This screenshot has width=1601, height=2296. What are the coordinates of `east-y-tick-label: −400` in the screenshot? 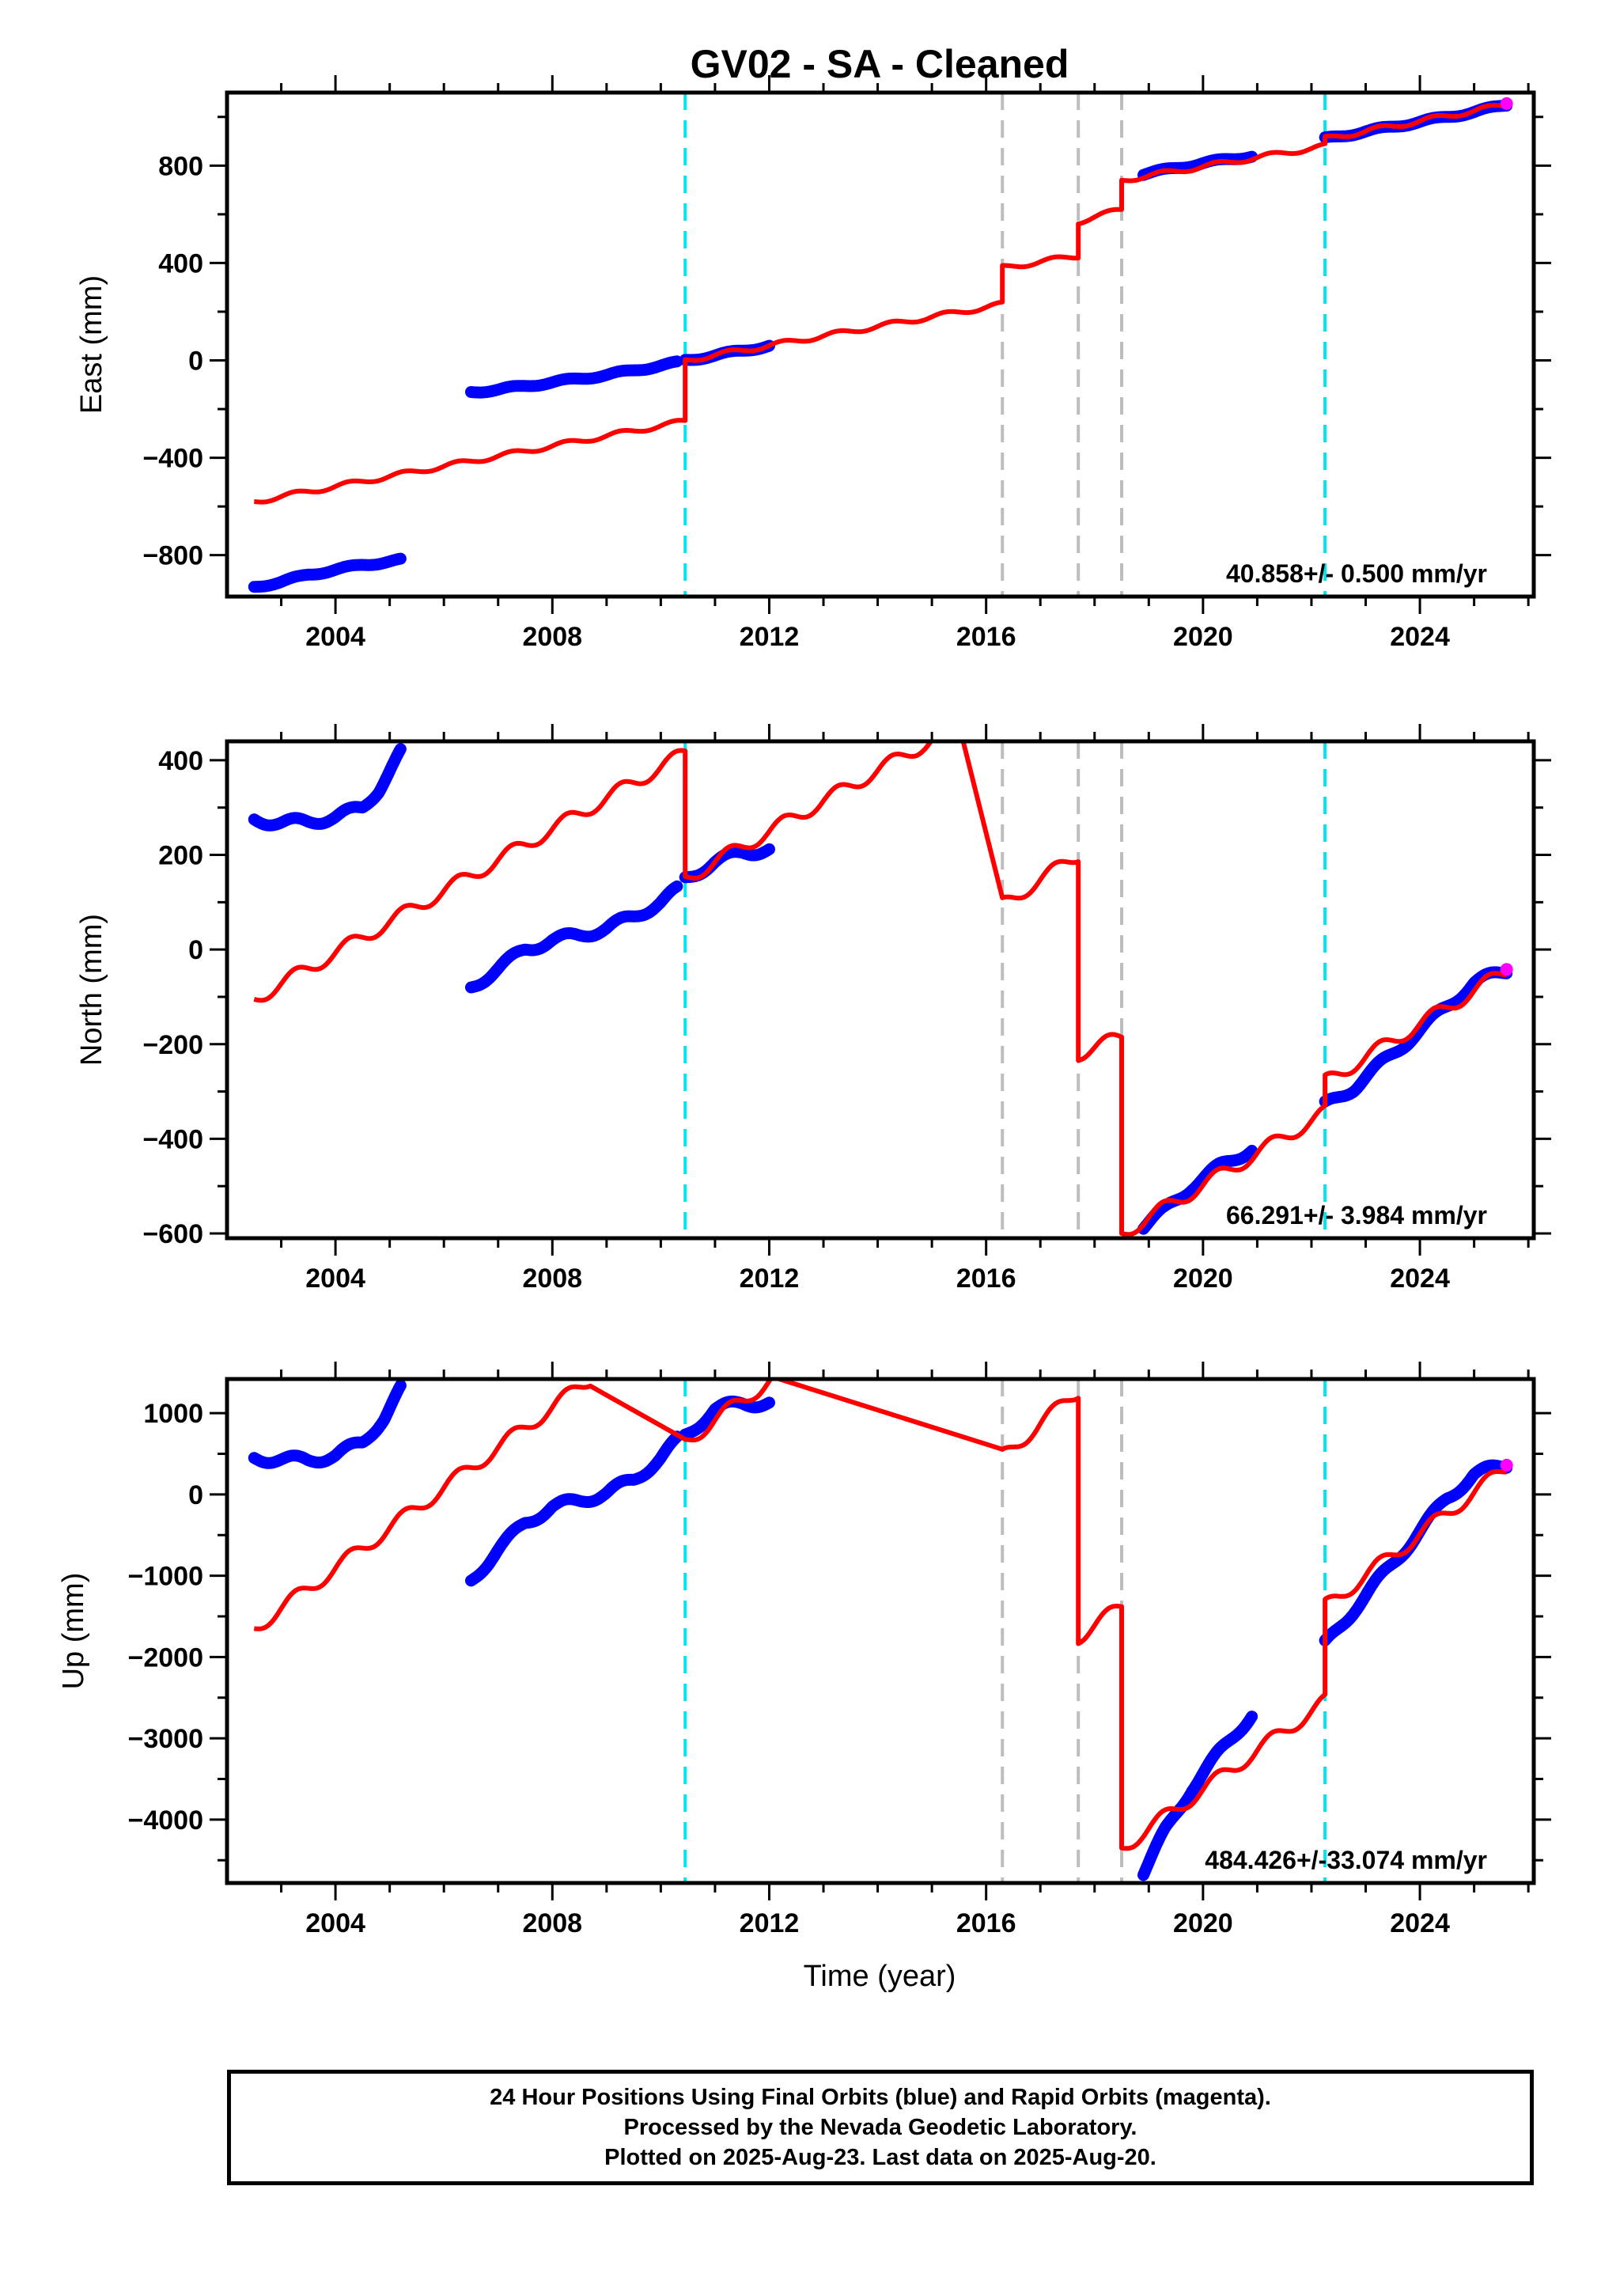 It's located at (173, 459).